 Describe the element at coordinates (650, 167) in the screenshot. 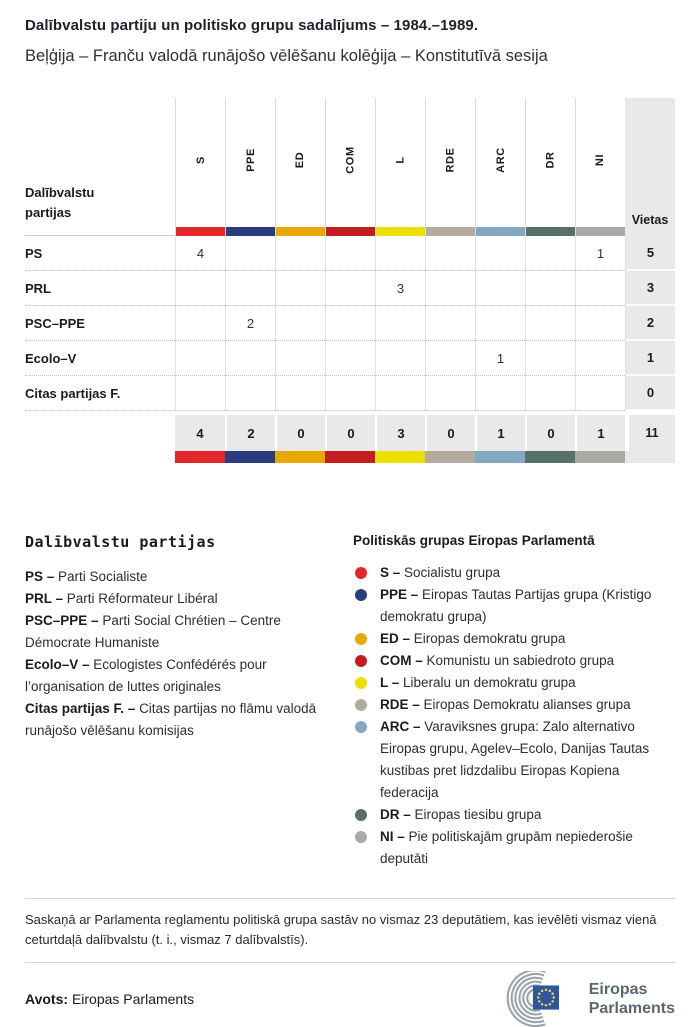

I see `seats-column-header: Vietas` at that location.